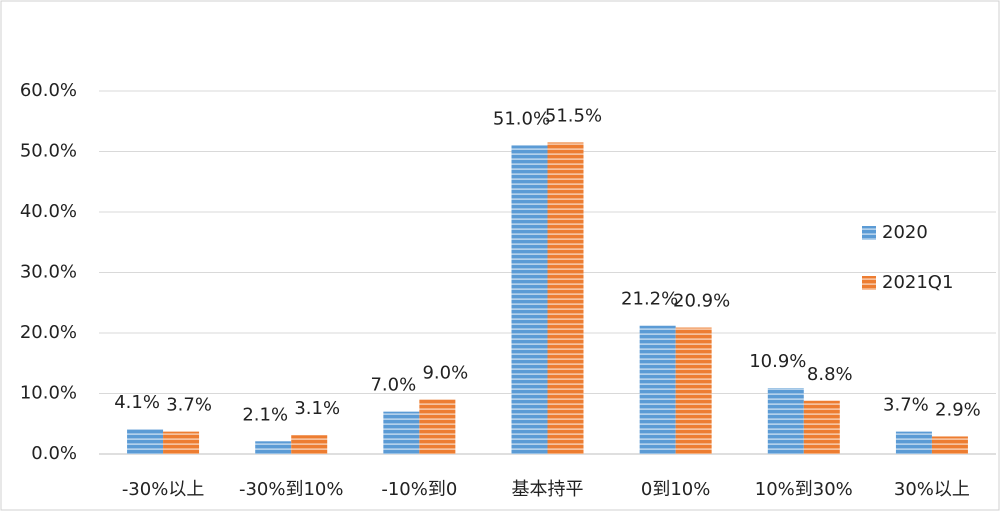 This screenshot has width=1000, height=511. I want to click on y-tick-label: 30.0%, so click(48, 272).